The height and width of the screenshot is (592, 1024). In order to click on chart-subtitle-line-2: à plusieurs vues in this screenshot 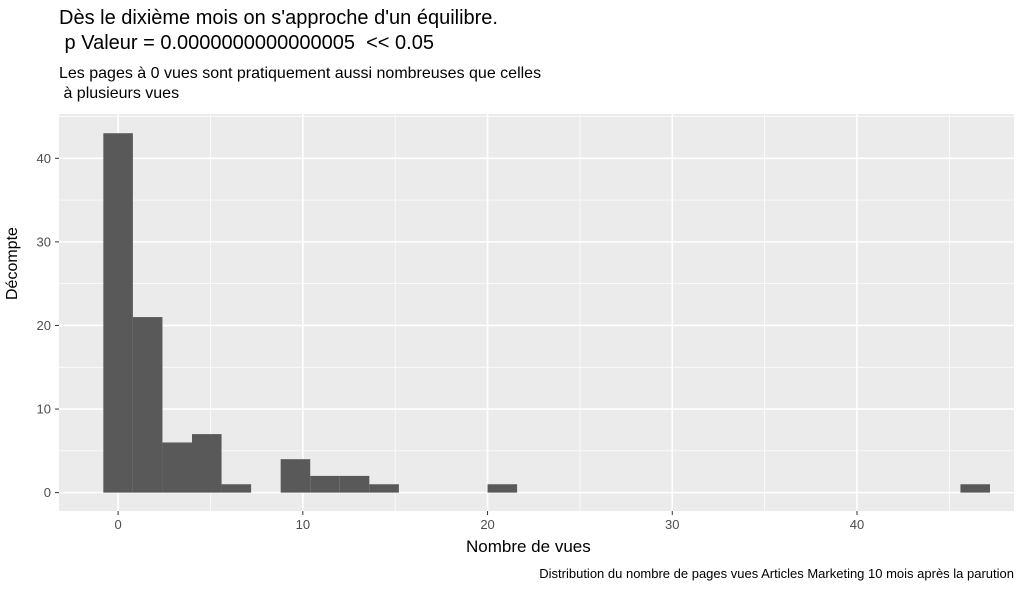, I will do `click(119, 93)`.